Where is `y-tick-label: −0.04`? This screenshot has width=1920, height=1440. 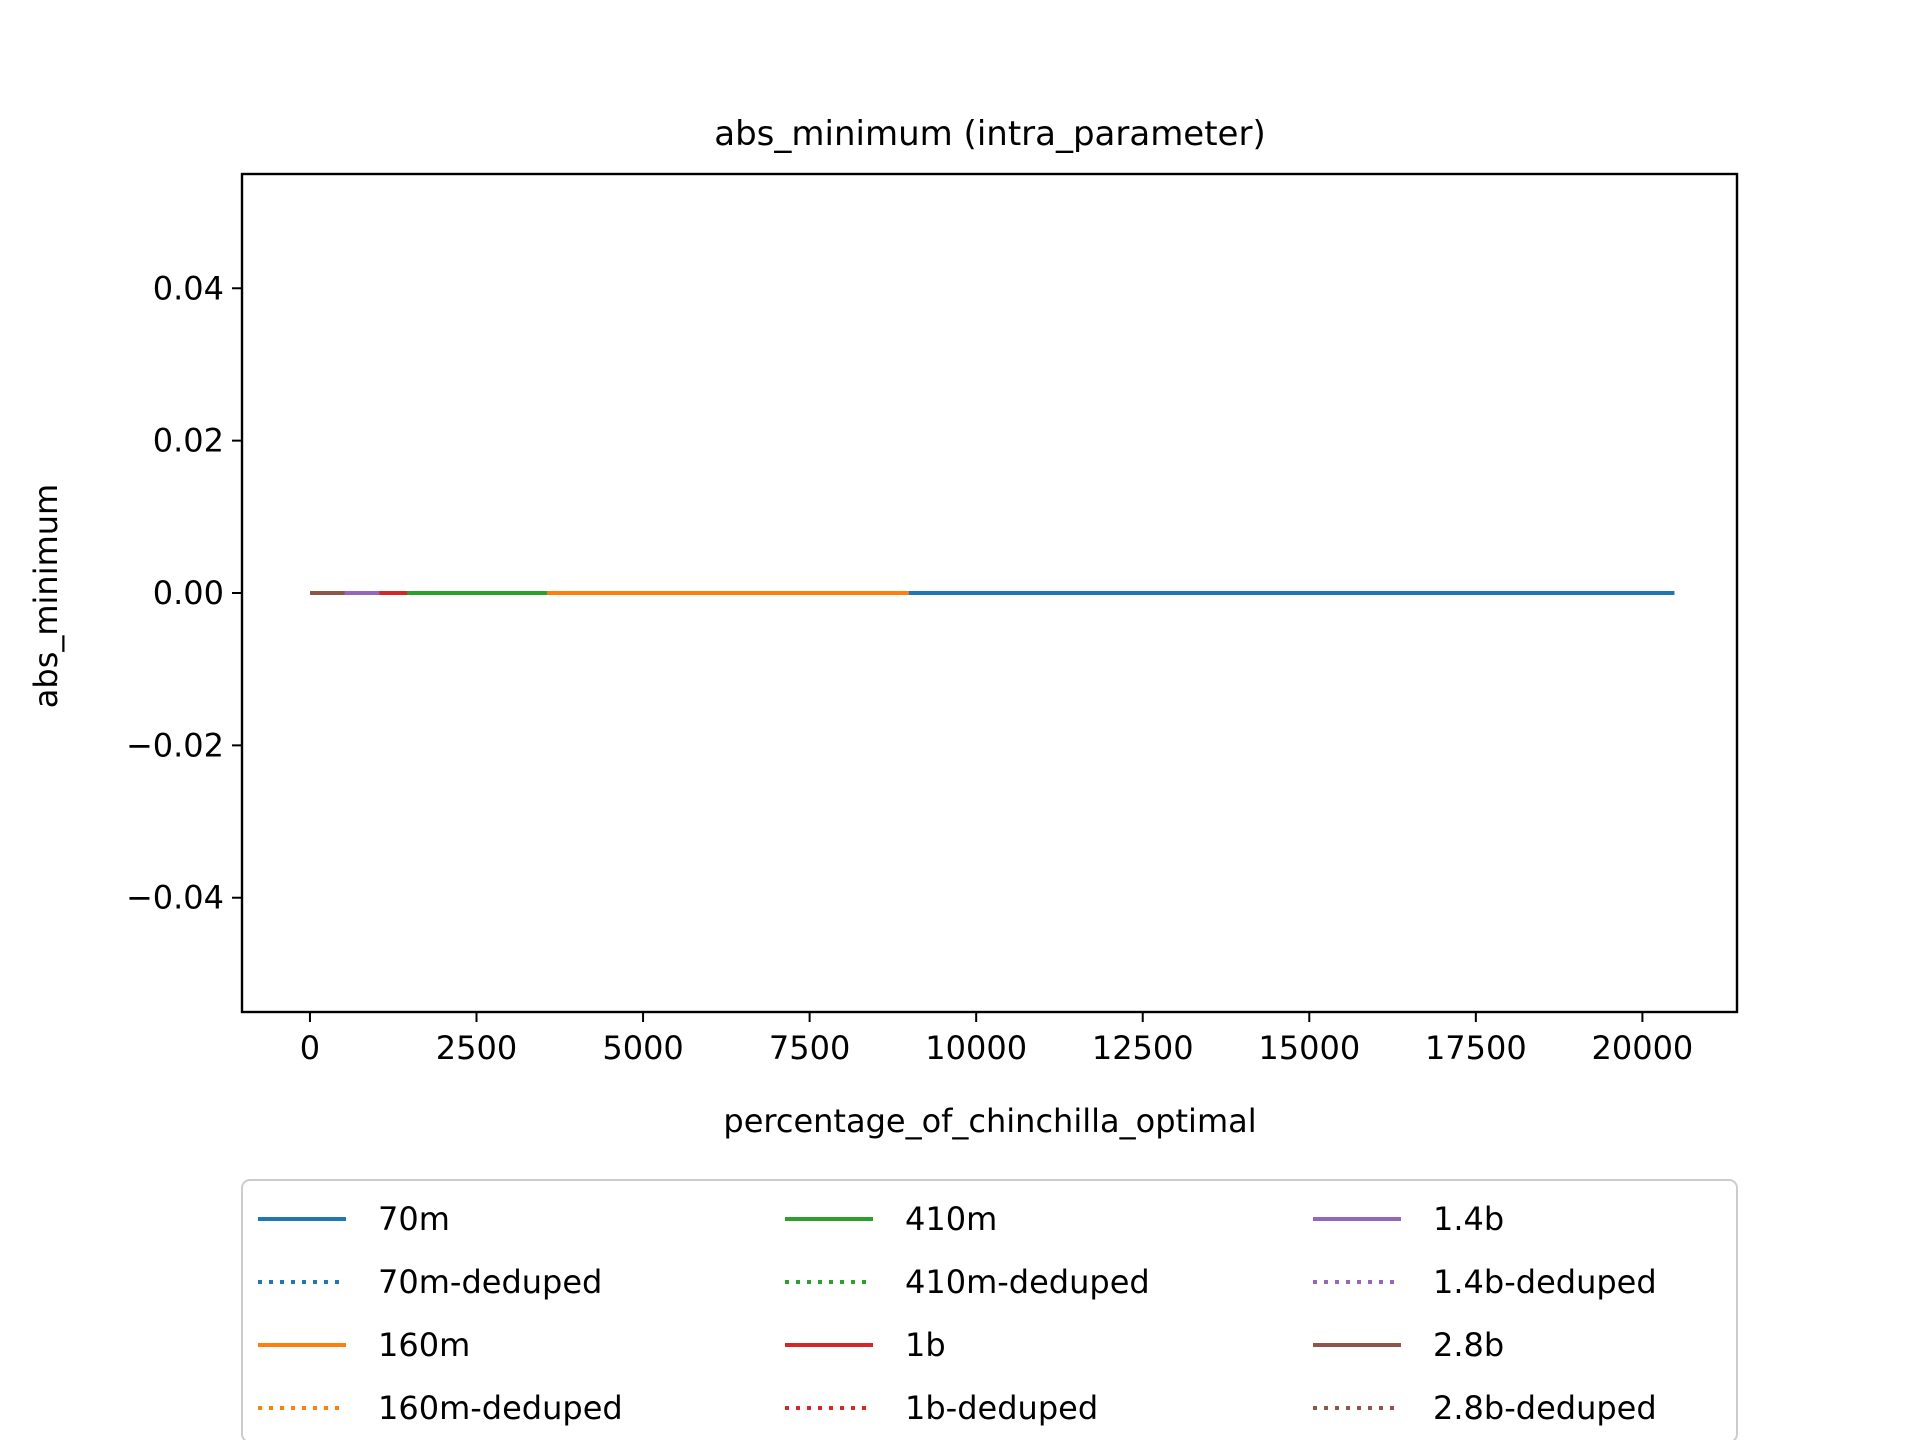 y-tick-label: −0.04 is located at coordinates (175, 898).